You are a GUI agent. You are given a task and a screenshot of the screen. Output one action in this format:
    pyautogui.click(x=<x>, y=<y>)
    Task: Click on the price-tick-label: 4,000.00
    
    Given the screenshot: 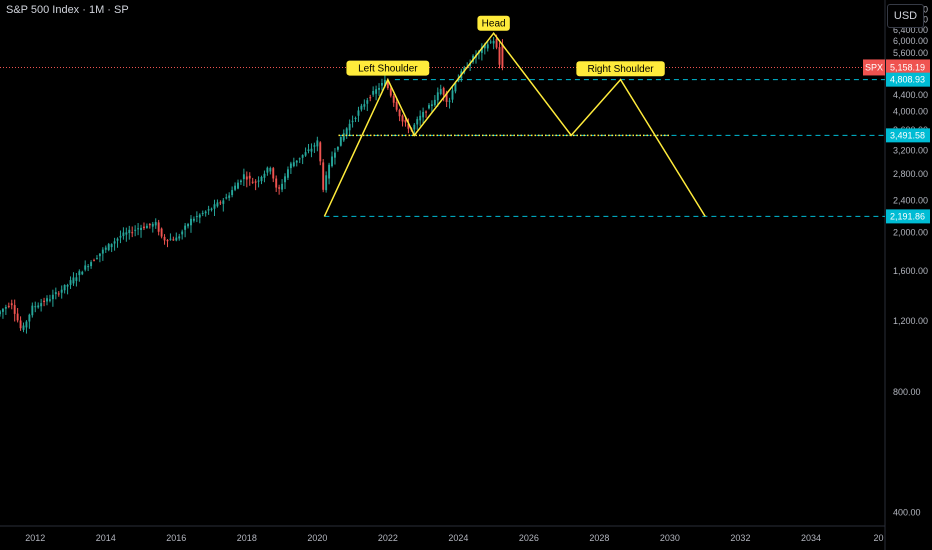 What is the action you would take?
    pyautogui.click(x=910, y=112)
    